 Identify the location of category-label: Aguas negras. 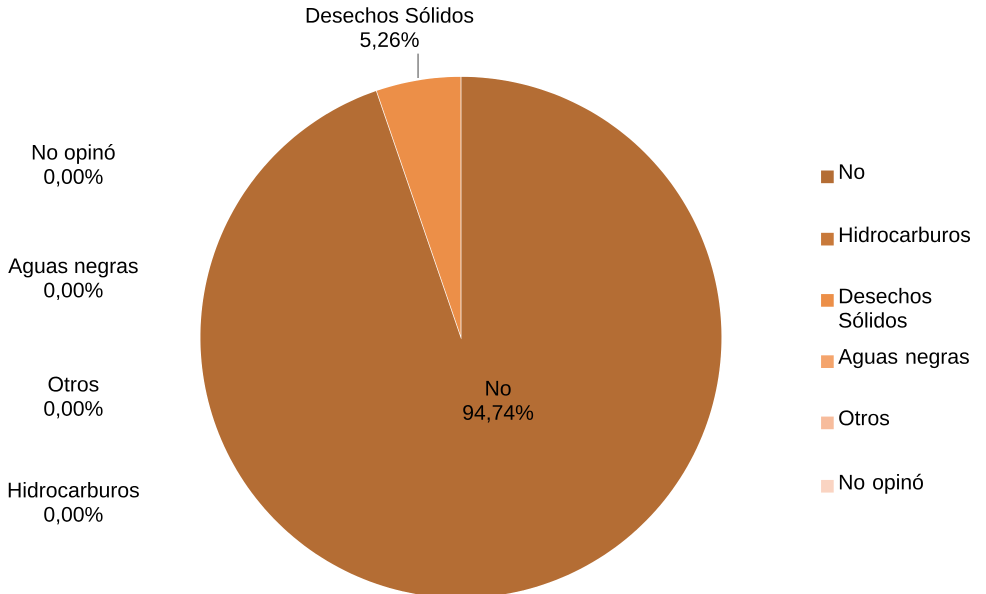
(73, 268).